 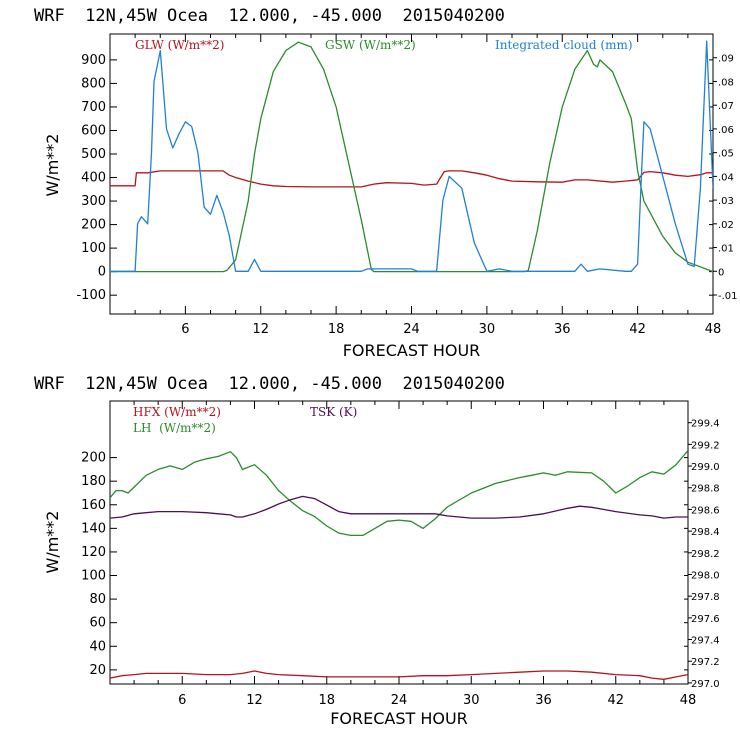 I want to click on y-tick-label: 400, so click(x=93, y=178).